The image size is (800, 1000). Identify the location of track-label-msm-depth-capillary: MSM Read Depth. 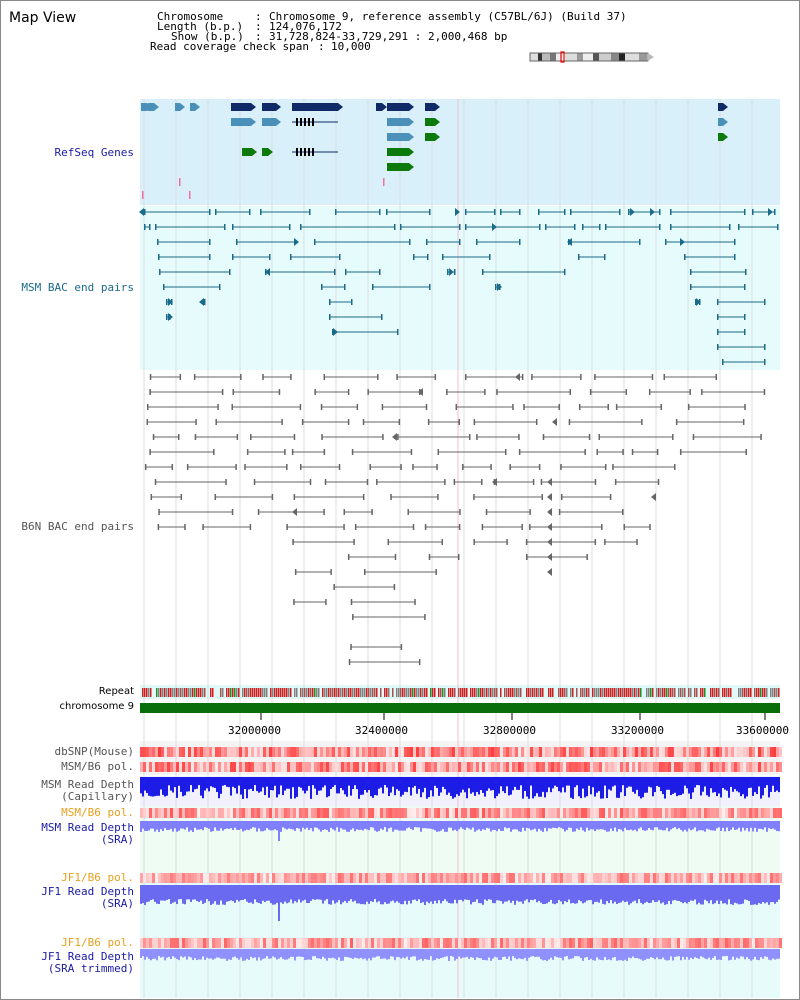
(87, 784).